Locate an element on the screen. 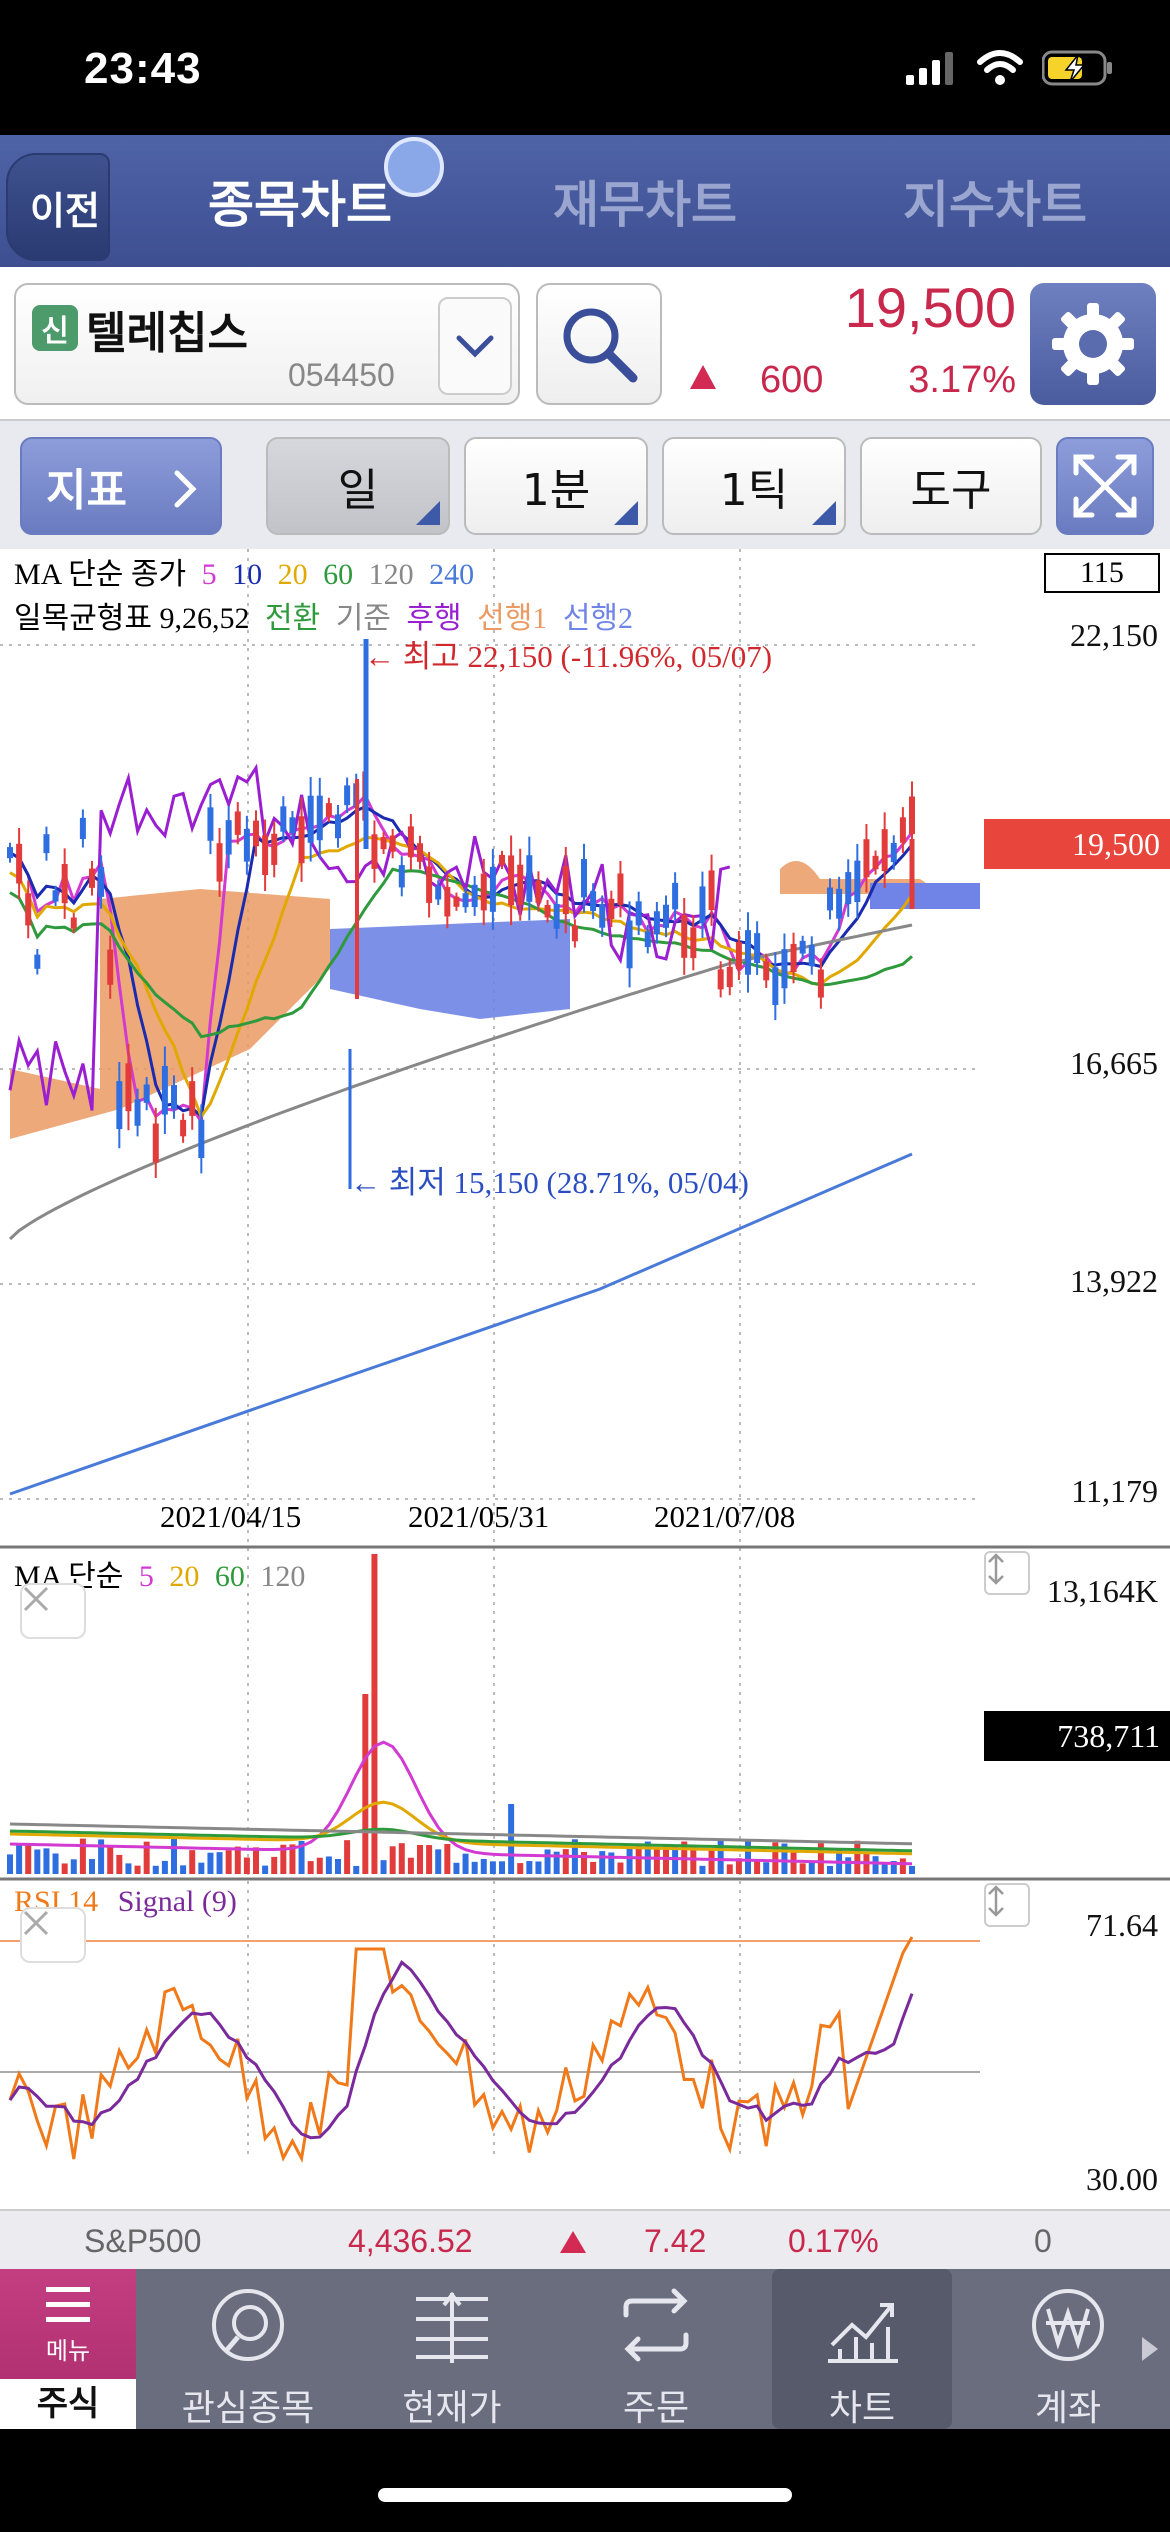 The image size is (1170, 2532). close-rsi-panel-button is located at coordinates (53, 1935).